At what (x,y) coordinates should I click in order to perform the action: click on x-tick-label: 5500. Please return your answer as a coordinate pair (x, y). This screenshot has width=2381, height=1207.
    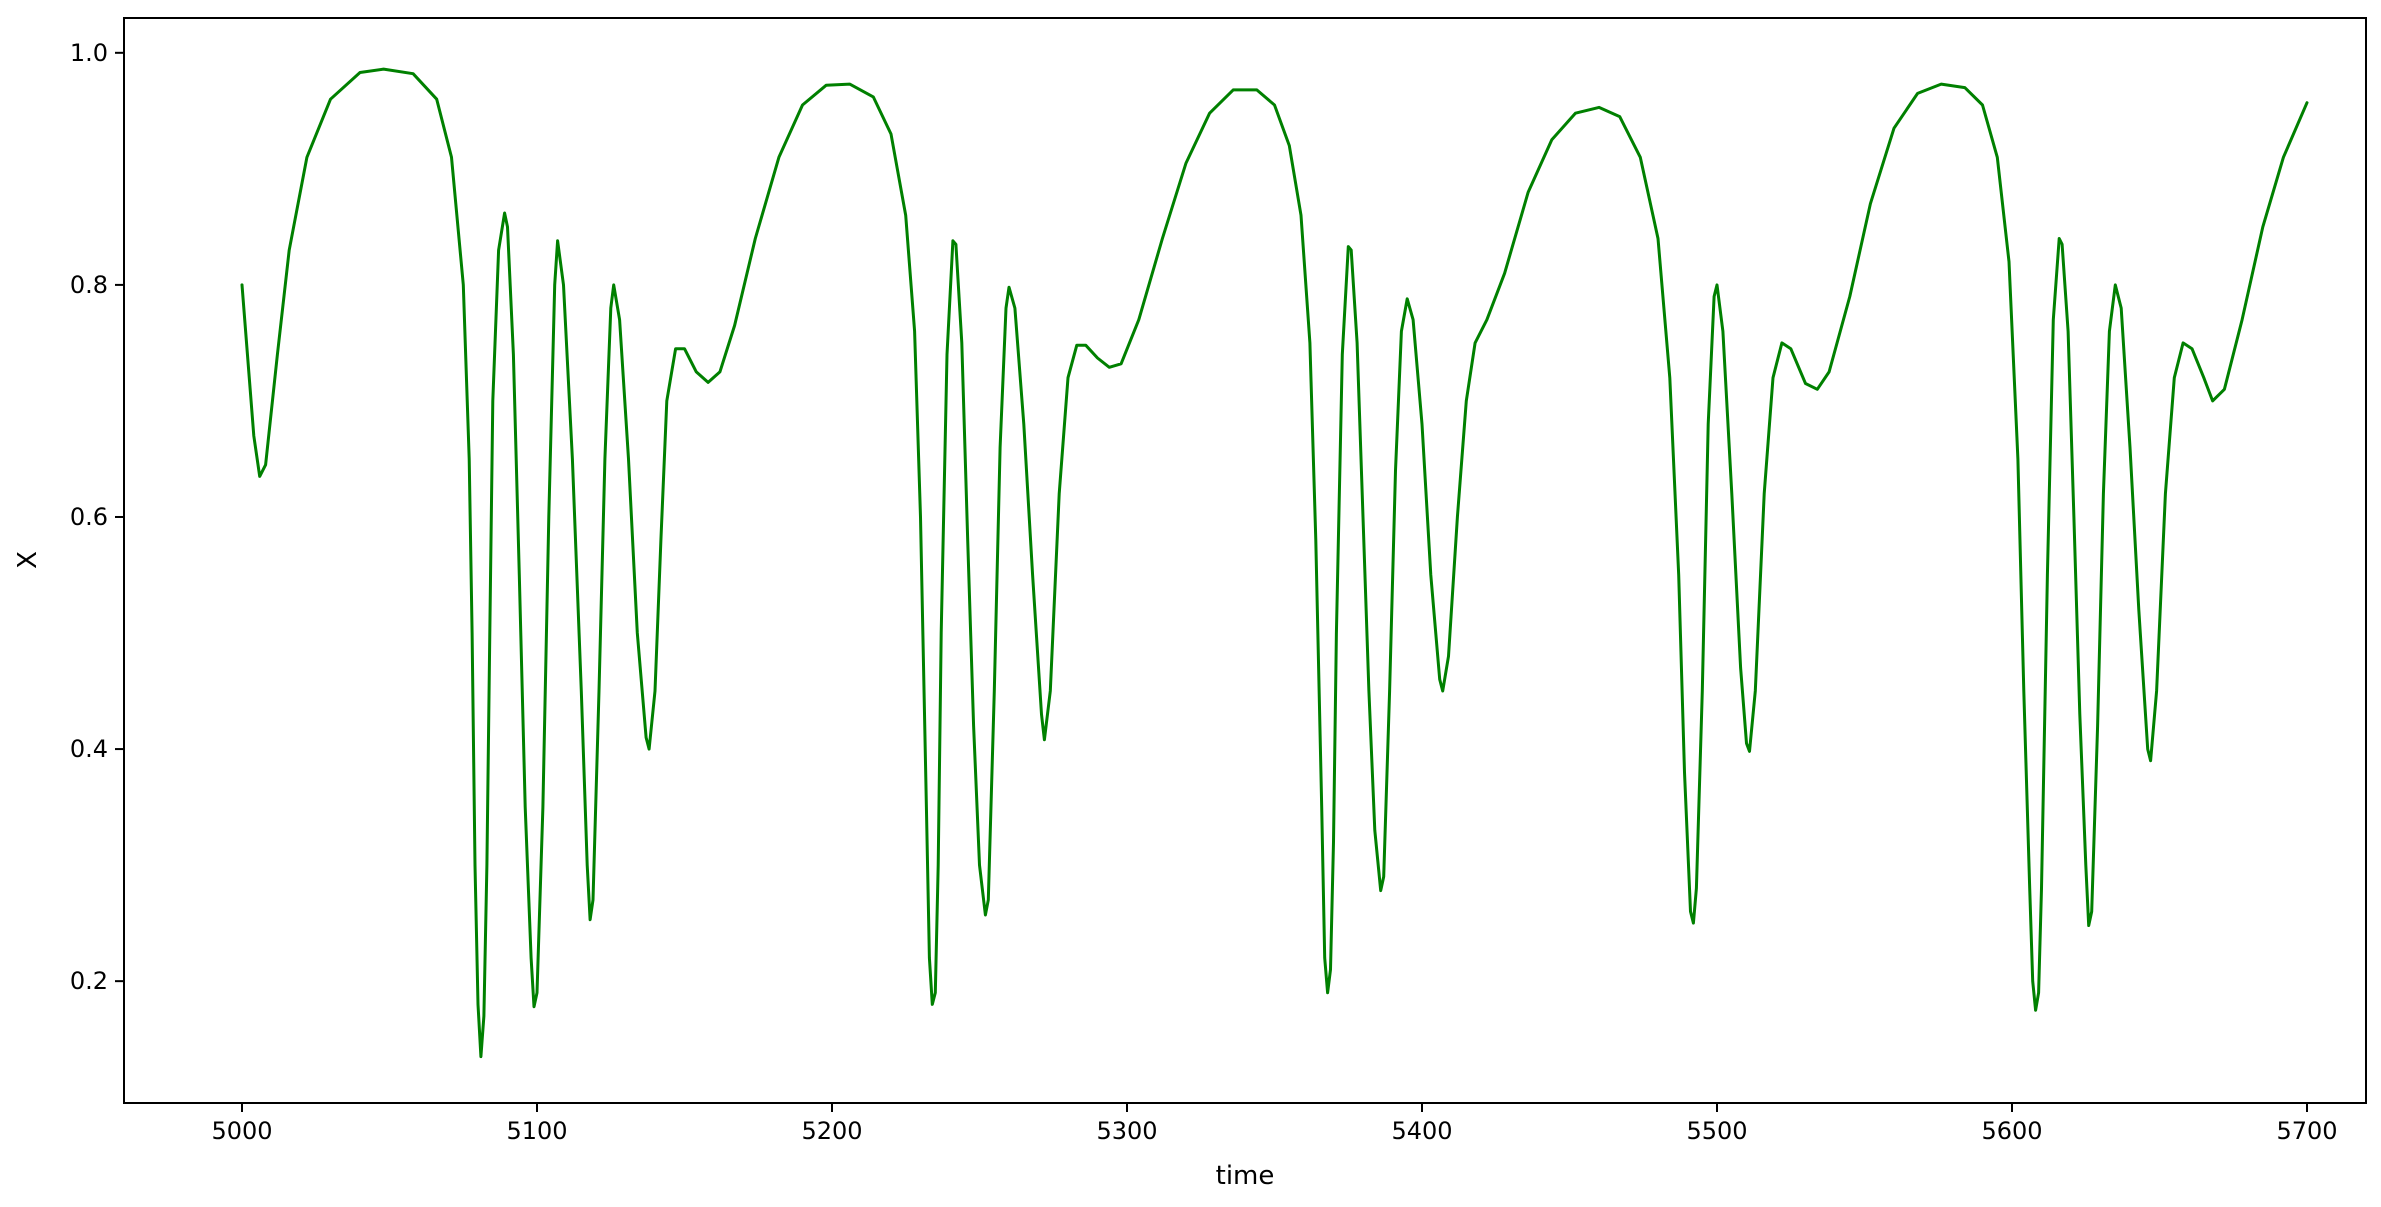
    Looking at the image, I should click on (1716, 1131).